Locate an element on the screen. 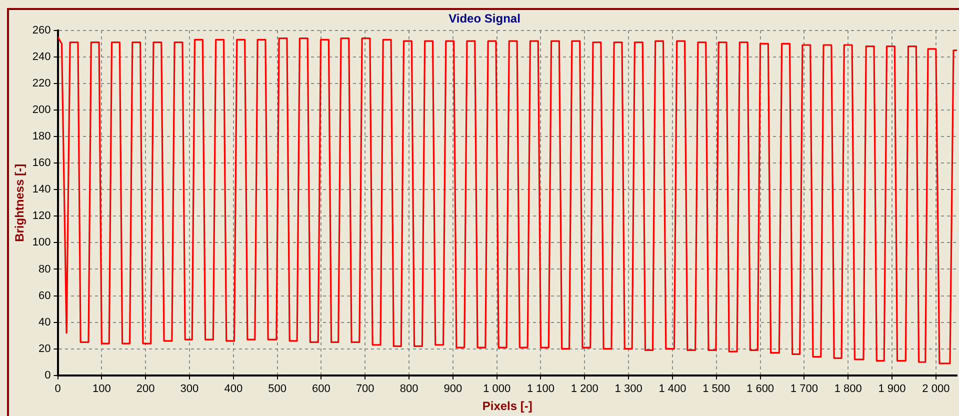 Image resolution: width=959 pixels, height=416 pixels. x-tick-label: 1 700 is located at coordinates (804, 389).